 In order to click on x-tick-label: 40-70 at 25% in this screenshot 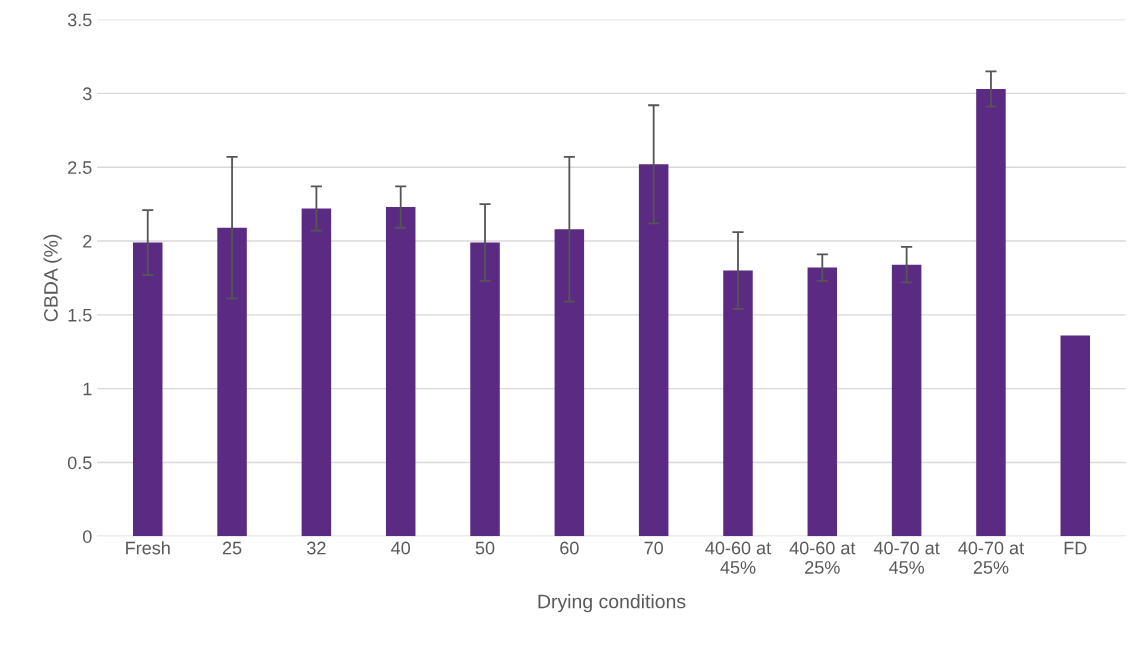, I will do `click(991, 557)`.